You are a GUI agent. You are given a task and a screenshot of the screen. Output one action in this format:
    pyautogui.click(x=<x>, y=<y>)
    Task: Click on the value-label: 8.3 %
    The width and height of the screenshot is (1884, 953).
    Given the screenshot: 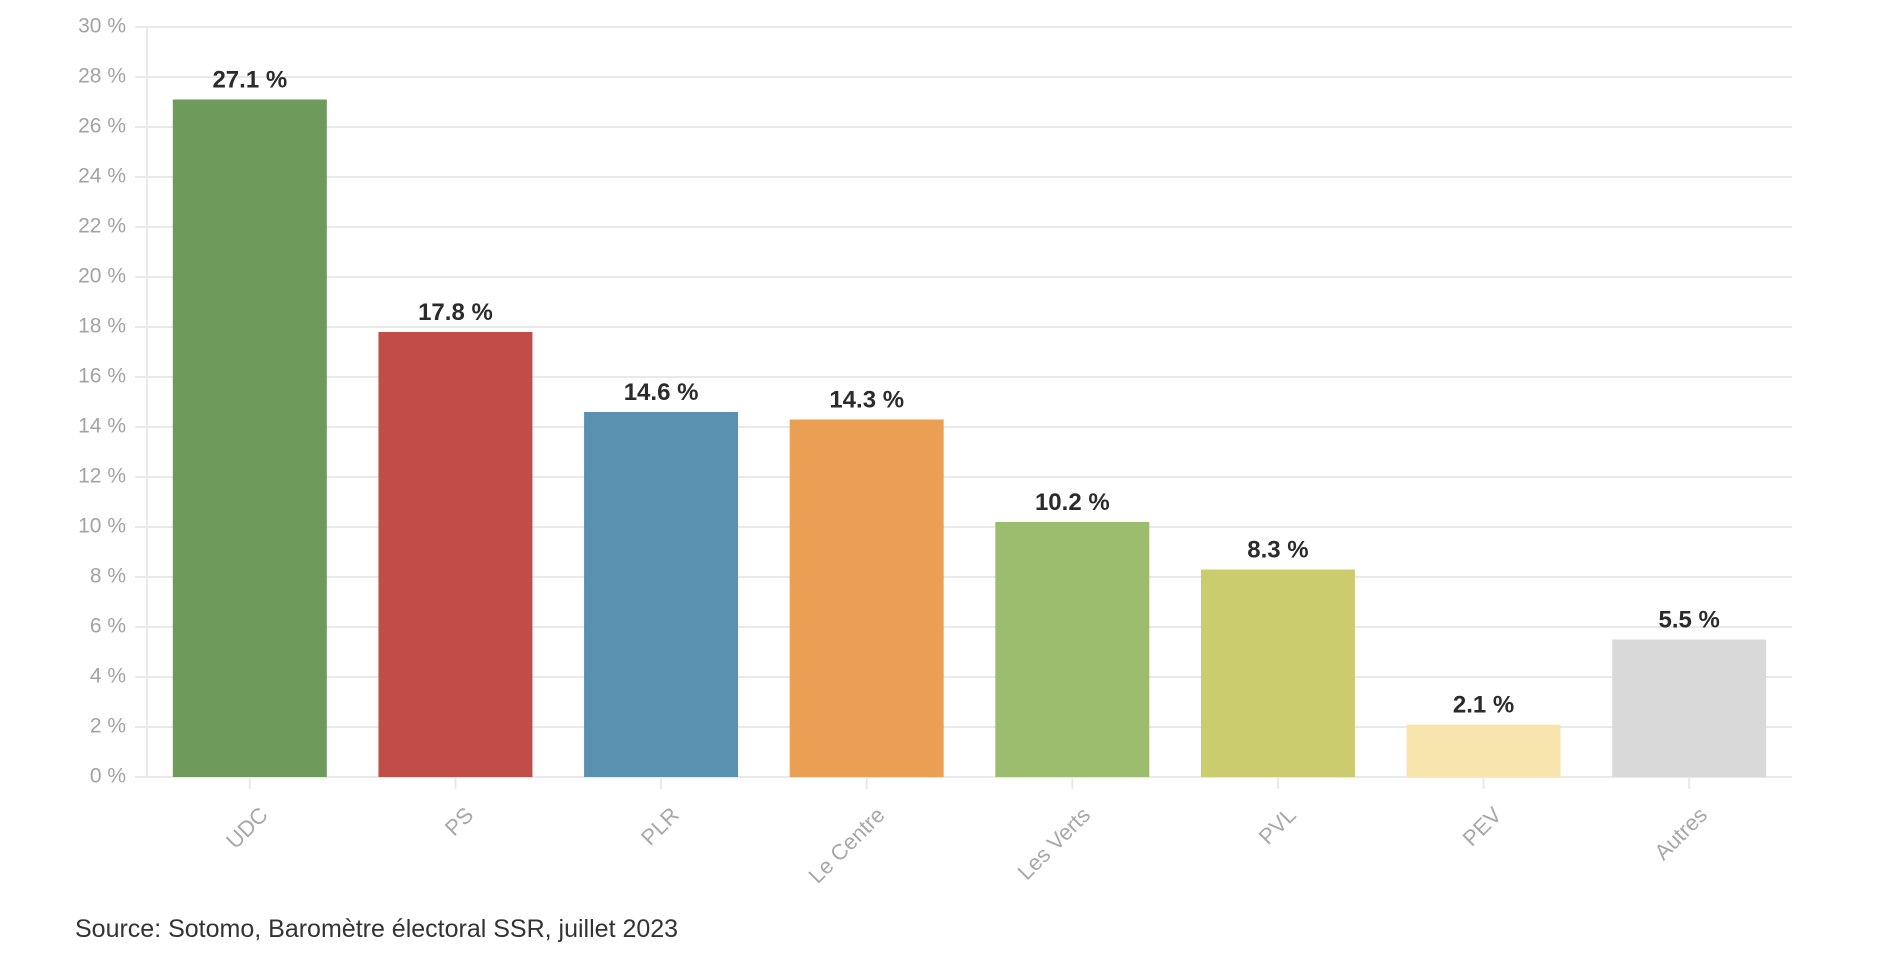 What is the action you would take?
    pyautogui.click(x=1277, y=550)
    